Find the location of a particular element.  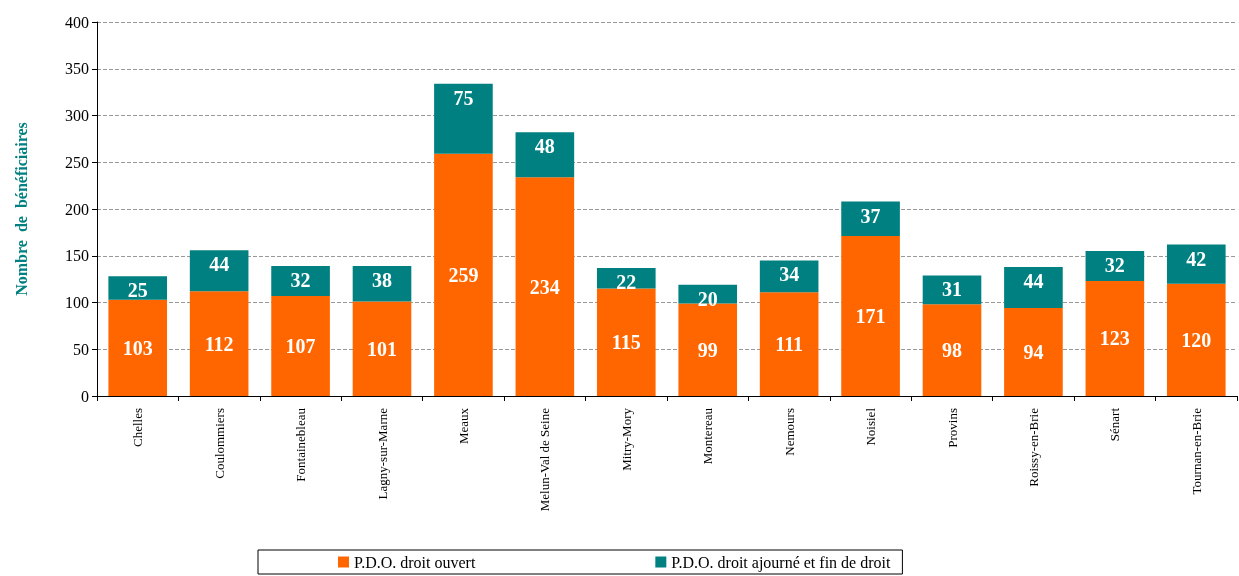

x-tick-label: Noisiel is located at coordinates (871, 426).